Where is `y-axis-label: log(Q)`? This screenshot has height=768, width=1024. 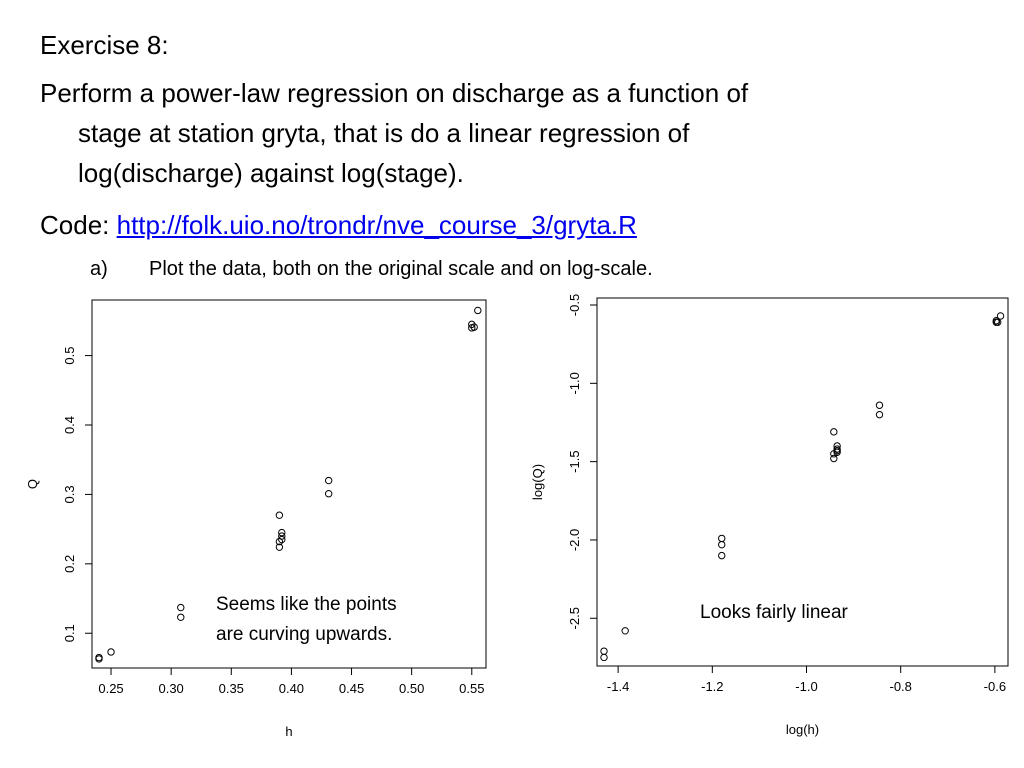
y-axis-label: log(Q) is located at coordinates (537, 482).